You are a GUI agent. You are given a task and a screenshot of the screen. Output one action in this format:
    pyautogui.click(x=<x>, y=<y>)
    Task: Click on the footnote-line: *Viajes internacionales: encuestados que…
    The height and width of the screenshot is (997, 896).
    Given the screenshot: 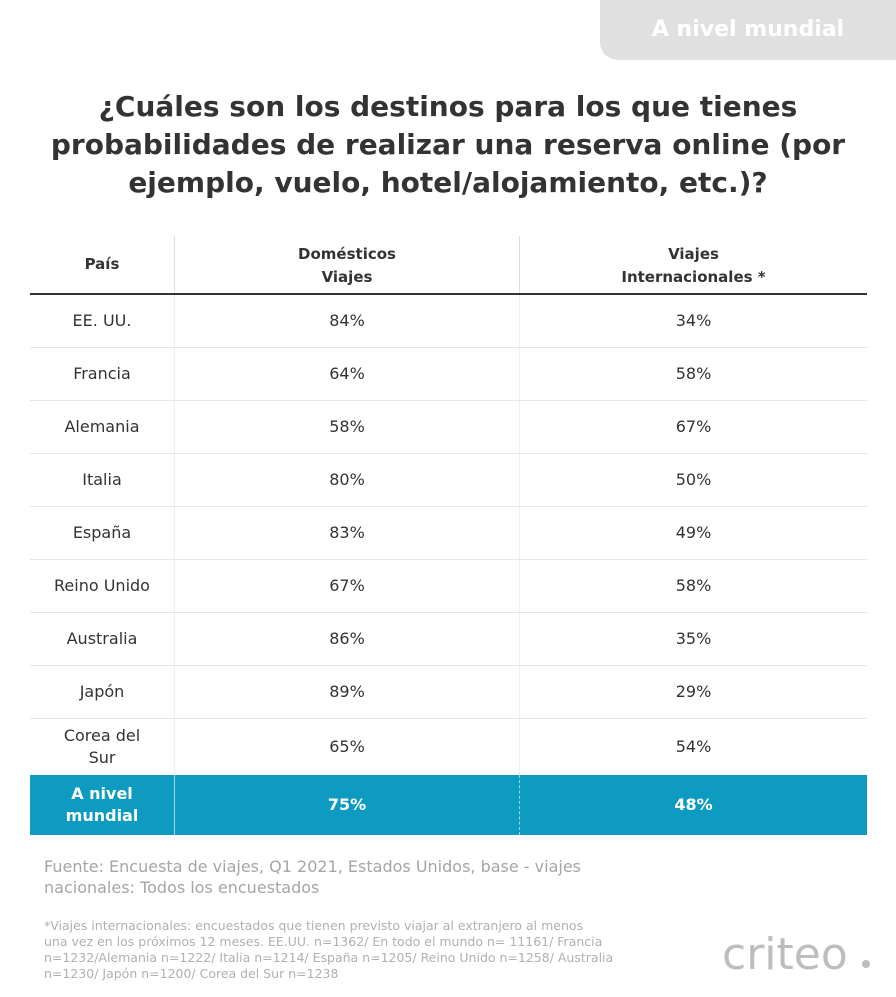 What is the action you would take?
    pyautogui.click(x=314, y=925)
    